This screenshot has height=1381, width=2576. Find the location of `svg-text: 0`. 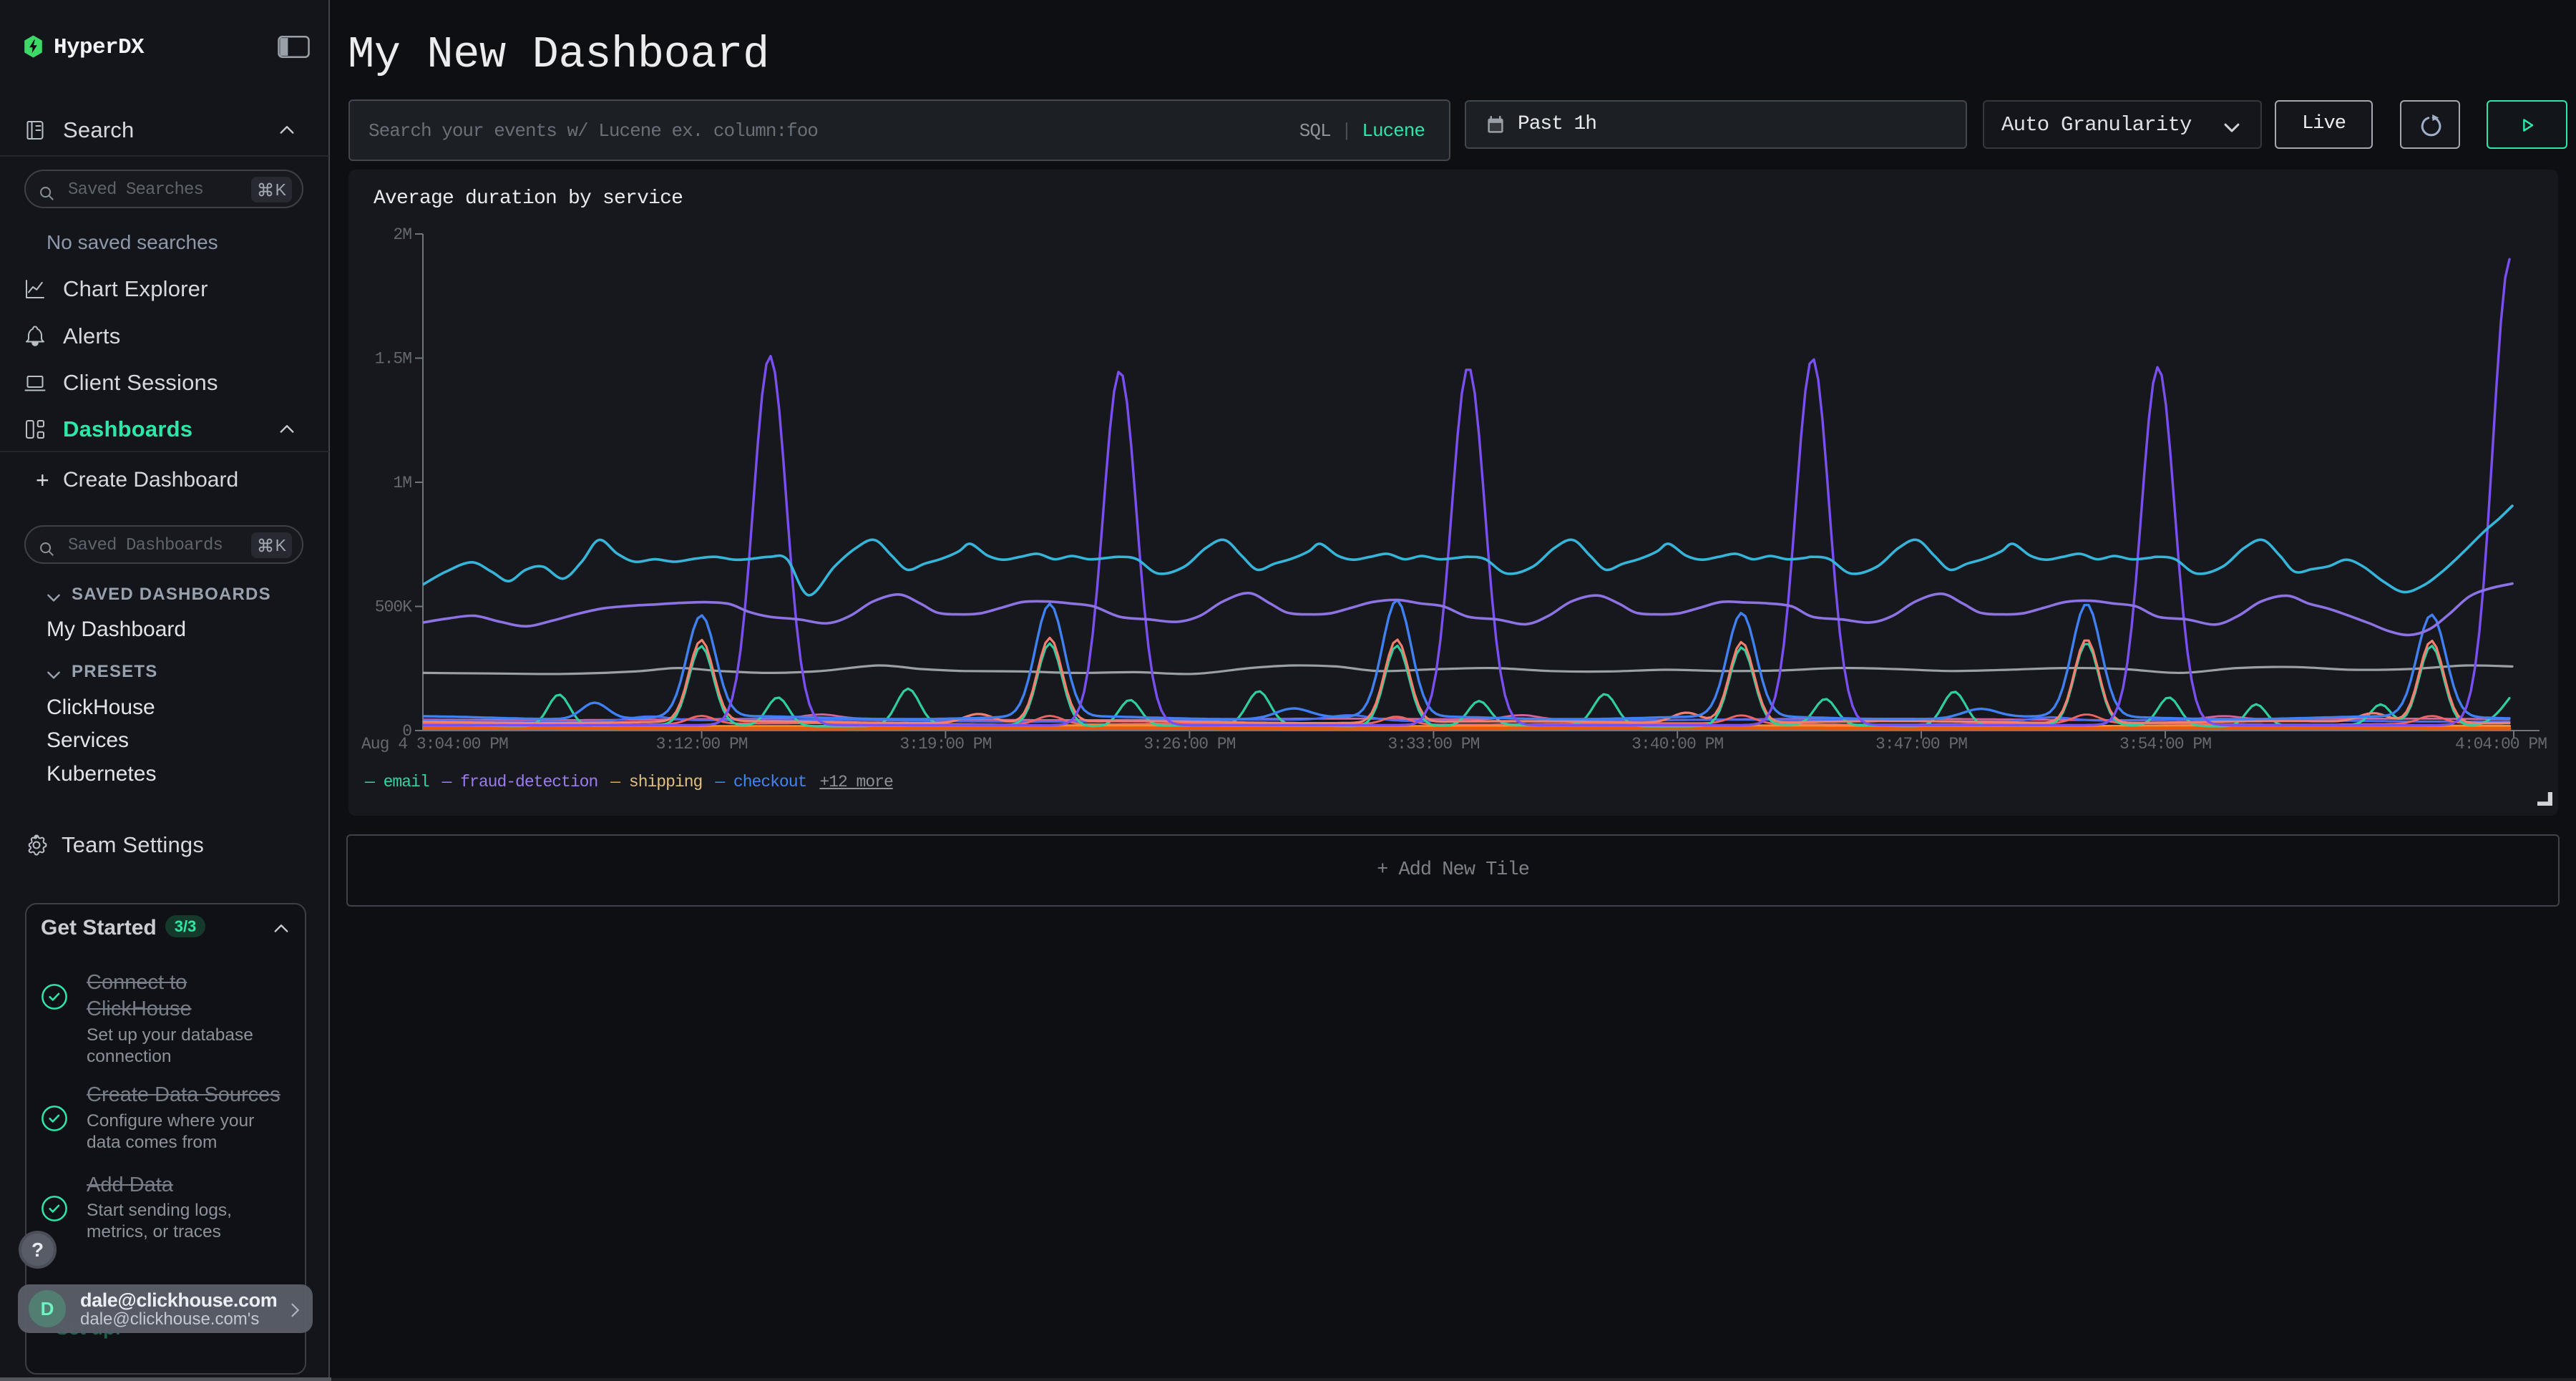

svg-text: 0 is located at coordinates (407, 731).